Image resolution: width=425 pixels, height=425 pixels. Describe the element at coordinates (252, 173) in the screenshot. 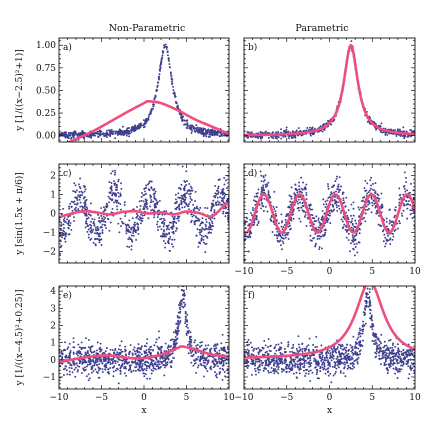

I see `panel-letter: d)` at that location.